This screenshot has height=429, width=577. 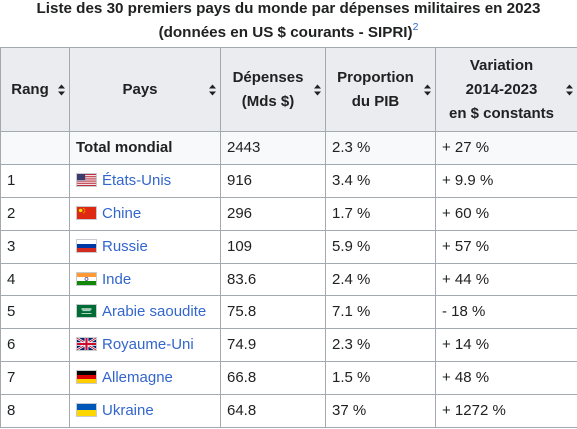 What do you see at coordinates (86, 179) in the screenshot?
I see `us-flag-icon` at bounding box center [86, 179].